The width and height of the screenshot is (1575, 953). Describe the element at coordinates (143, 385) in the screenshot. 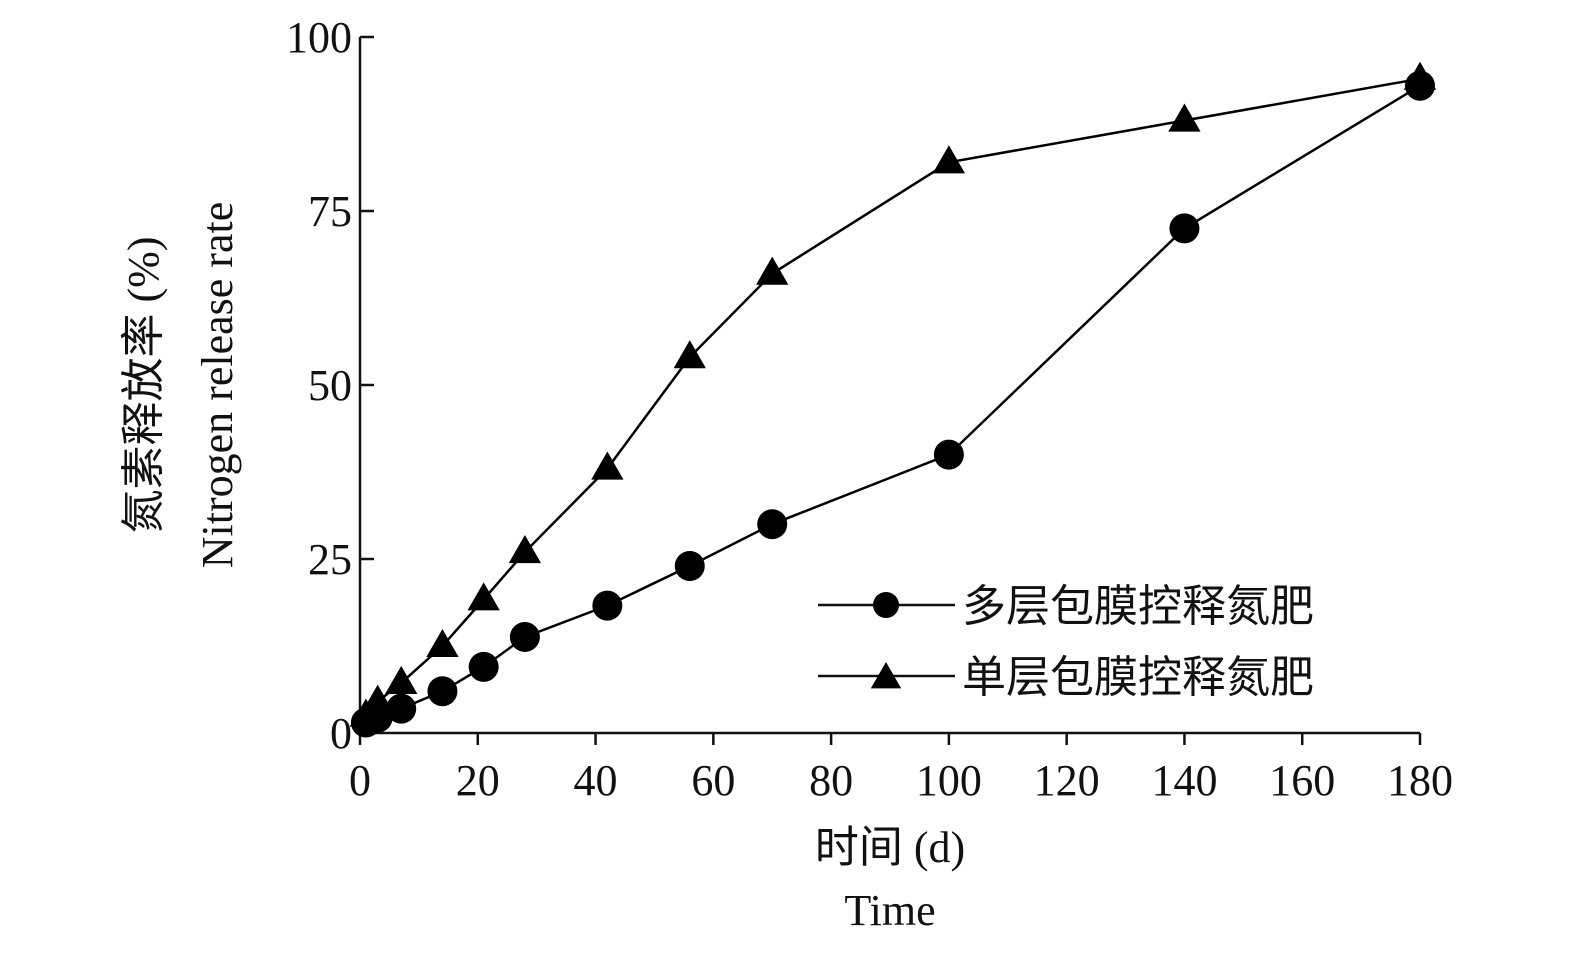

I see `y-axis-title-cn: 氮素释放率 (%)` at that location.